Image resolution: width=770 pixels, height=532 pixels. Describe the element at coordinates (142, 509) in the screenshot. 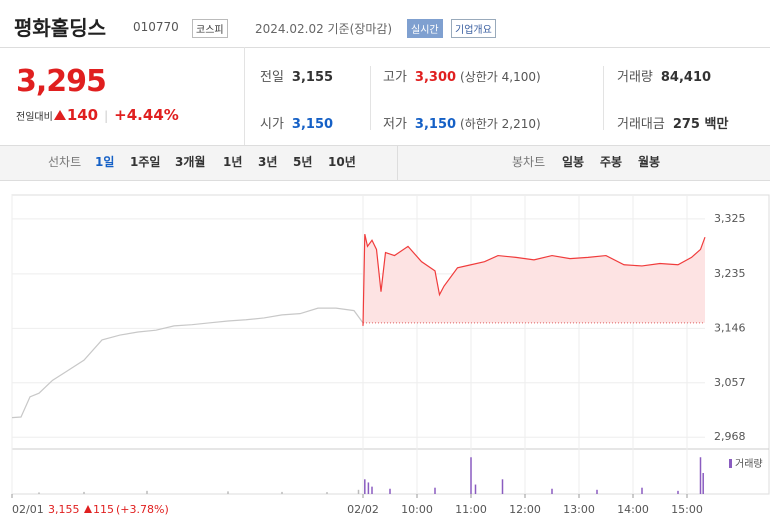

I see `close-change-pct: (+3.78%)` at that location.